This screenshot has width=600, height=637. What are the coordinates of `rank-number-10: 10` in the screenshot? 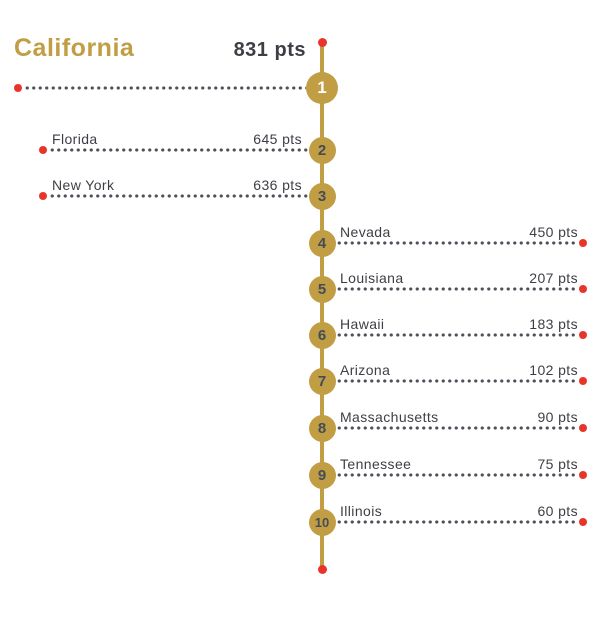 It's located at (322, 522).